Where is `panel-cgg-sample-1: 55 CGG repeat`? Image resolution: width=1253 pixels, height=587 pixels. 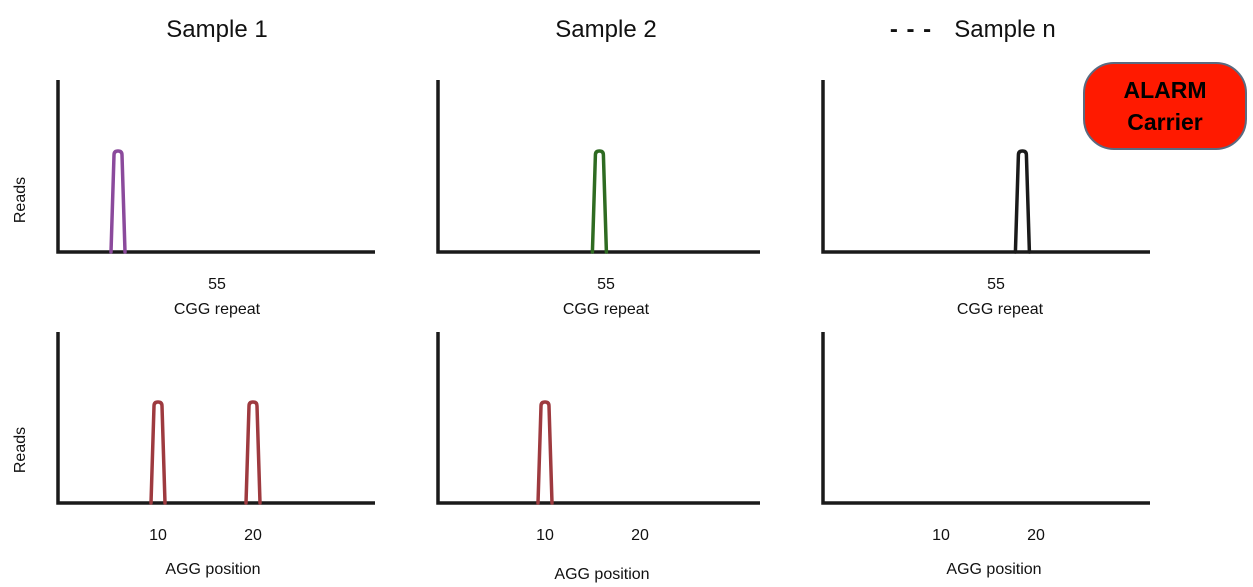
panel-cgg-sample-1: 55 CGG repeat is located at coordinates (215, 199).